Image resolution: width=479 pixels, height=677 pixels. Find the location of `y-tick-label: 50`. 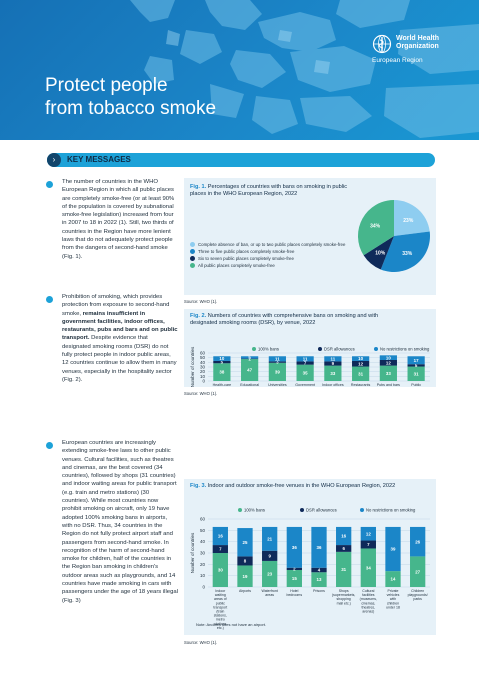

y-tick-label: 50 is located at coordinates (203, 357).